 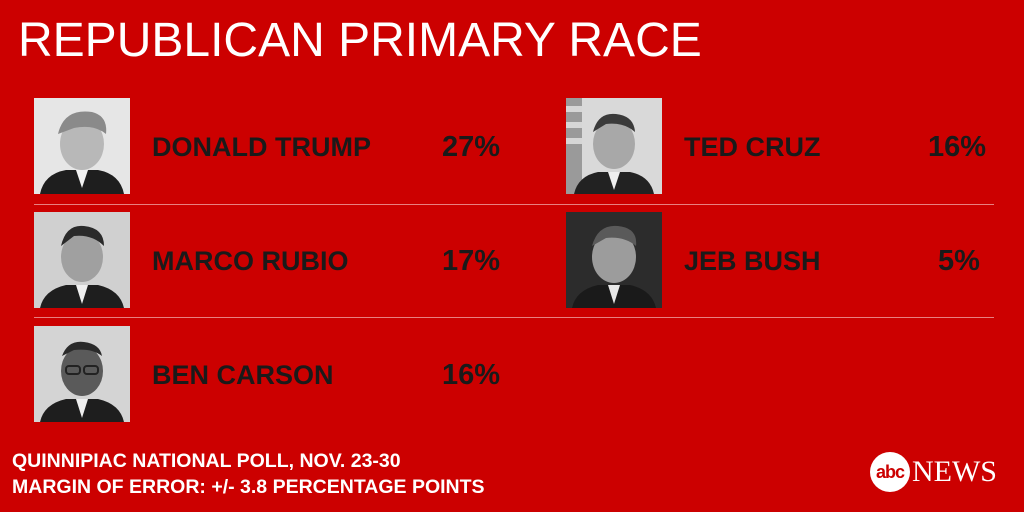 I want to click on candidate-card-rubio: MARCO RUBIO 17%, so click(x=274, y=260).